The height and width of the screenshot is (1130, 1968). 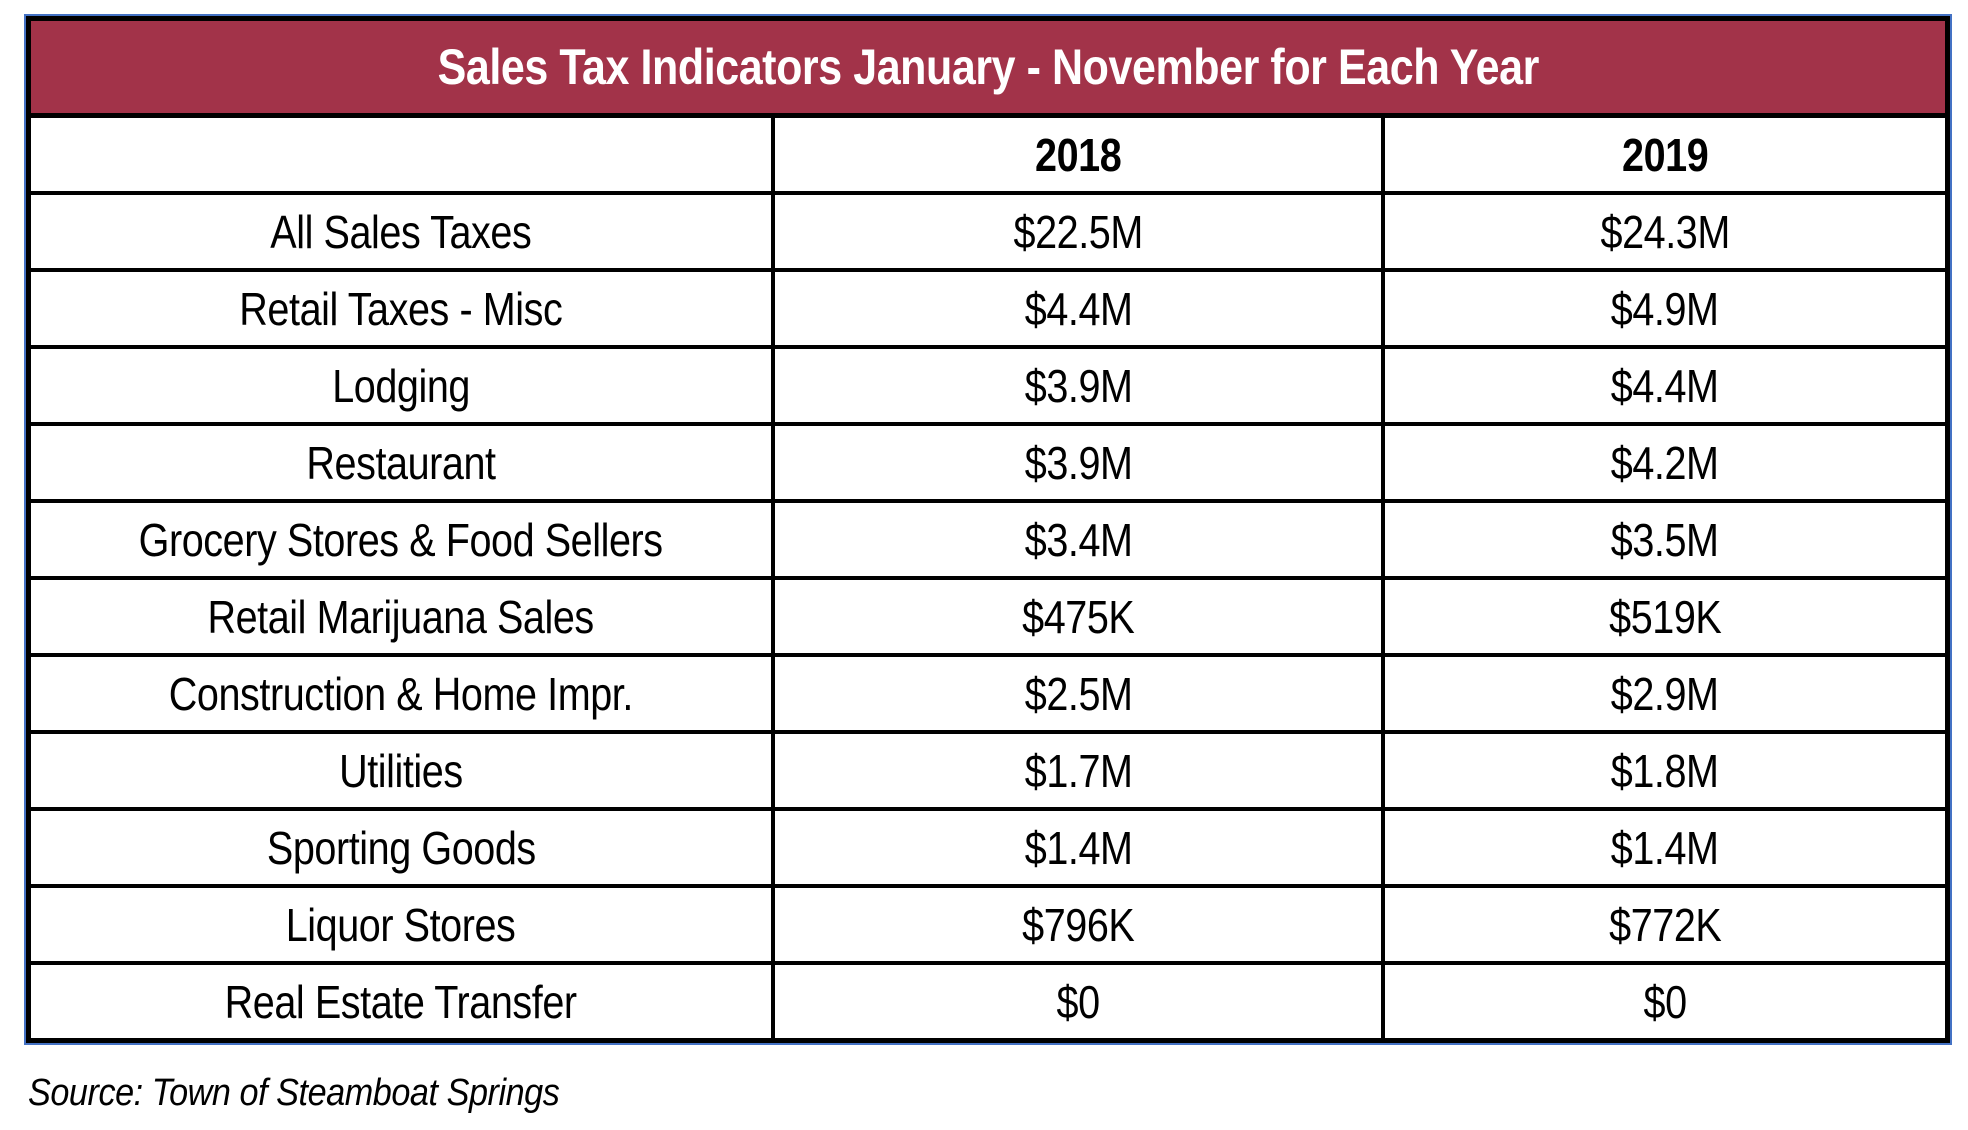 I want to click on table-row: Retail Taxes - Misc $4.4M $4.9M, so click(x=988, y=308).